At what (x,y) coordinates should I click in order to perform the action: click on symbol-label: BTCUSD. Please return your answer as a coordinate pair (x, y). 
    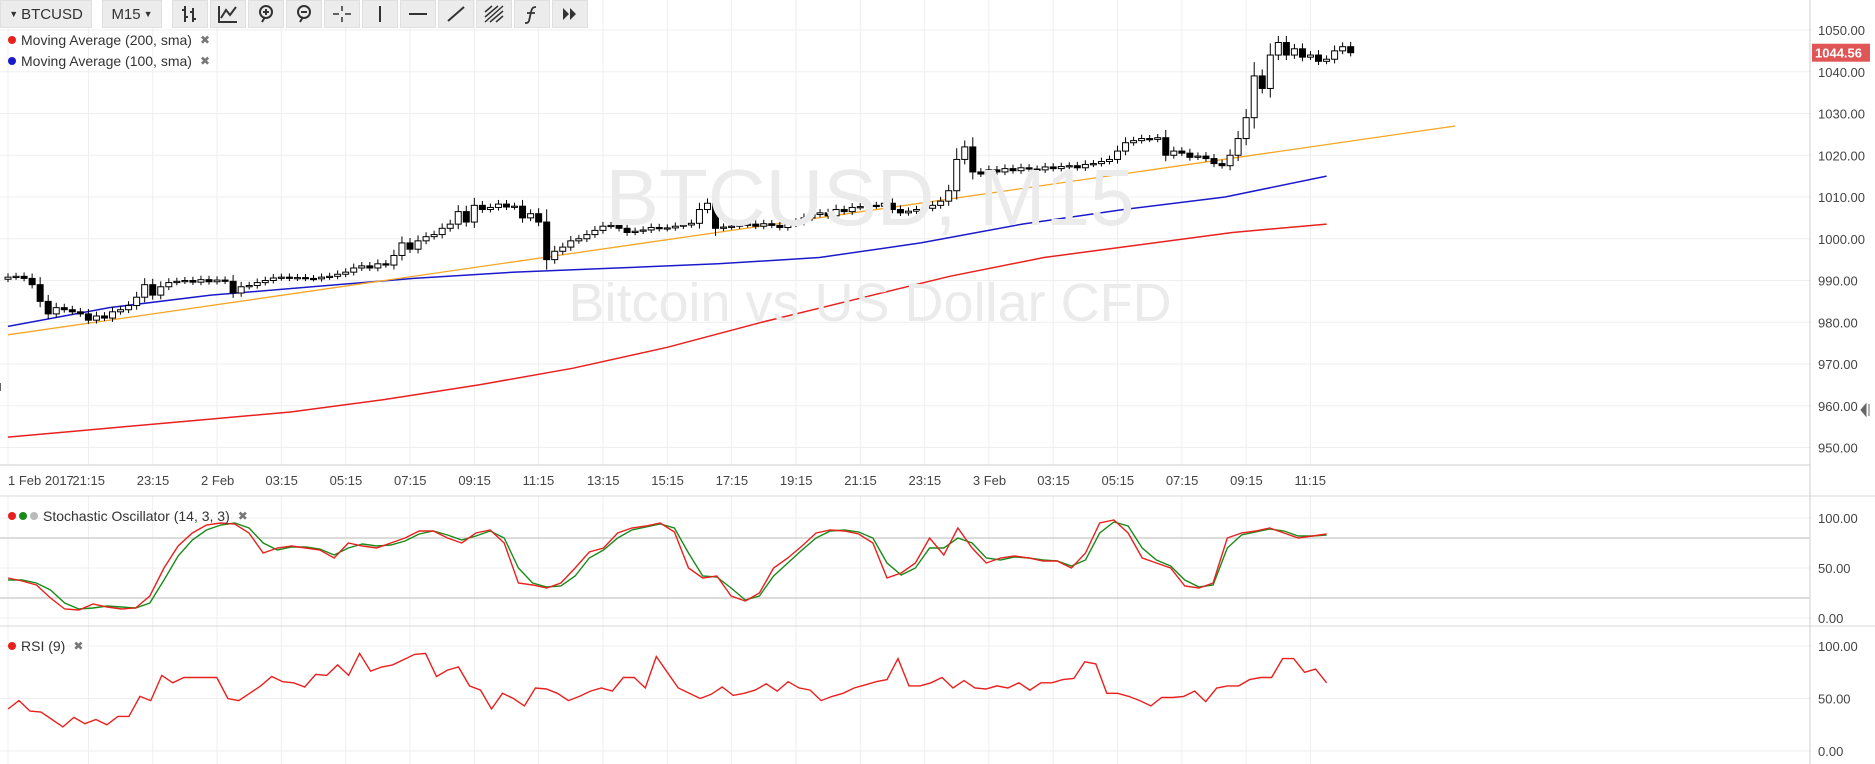
    Looking at the image, I should click on (52, 14).